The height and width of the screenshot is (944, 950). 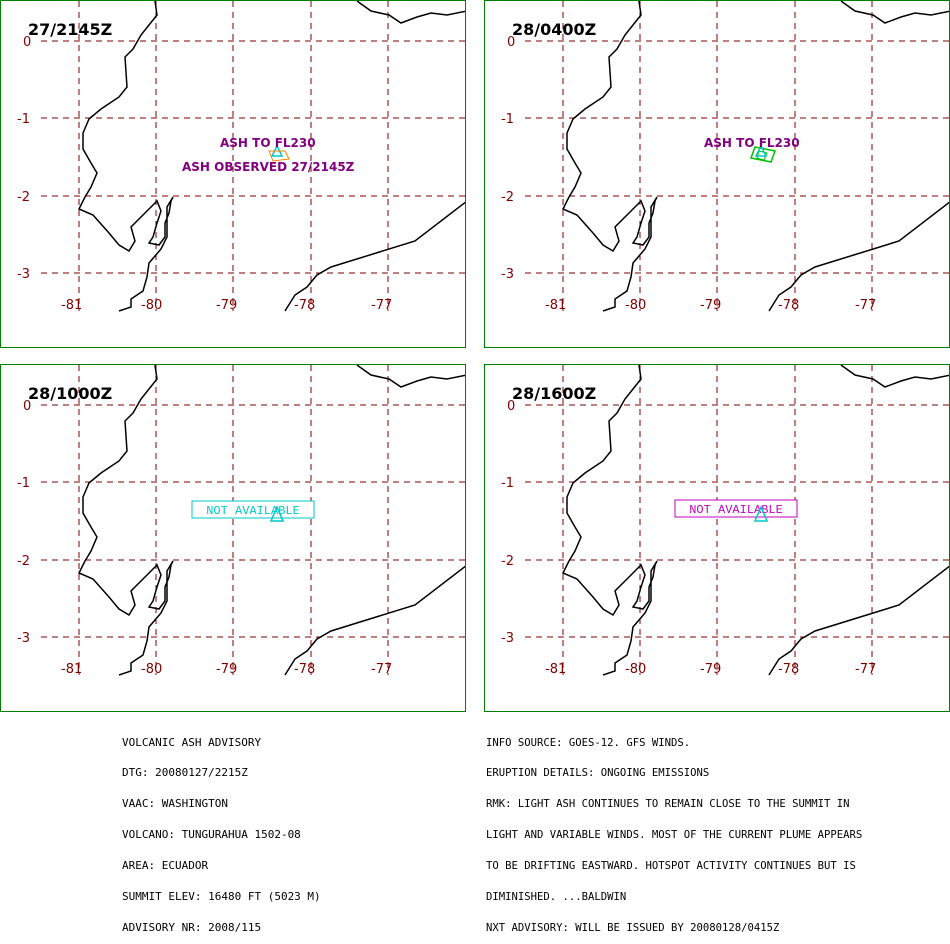 I want to click on na-label-4: NOT AVAILABLE, so click(x=736, y=510).